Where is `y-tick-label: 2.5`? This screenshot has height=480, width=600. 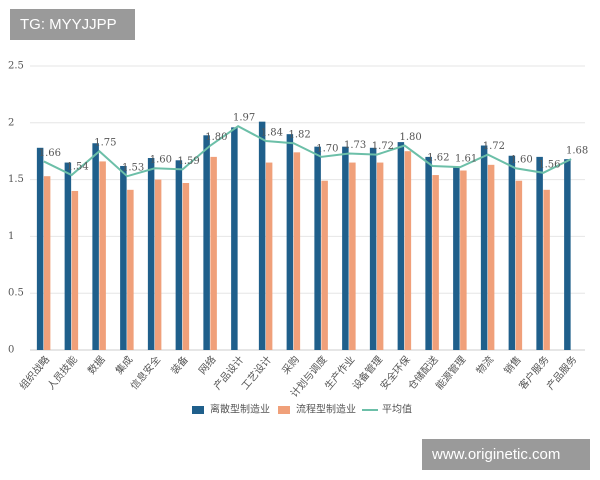 y-tick-label: 2.5 is located at coordinates (16, 66).